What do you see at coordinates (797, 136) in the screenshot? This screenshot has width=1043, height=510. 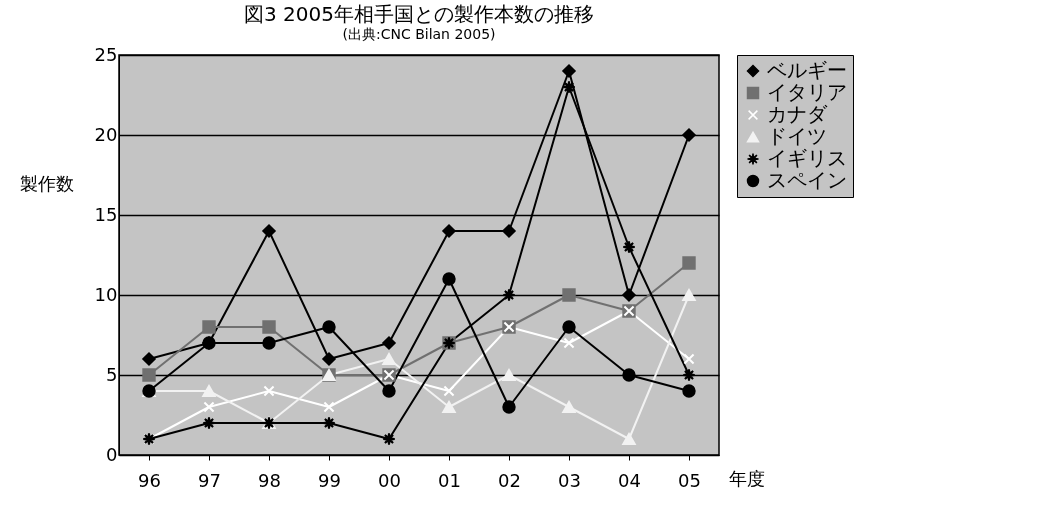 I see `legend-label: ドイツ` at bounding box center [797, 136].